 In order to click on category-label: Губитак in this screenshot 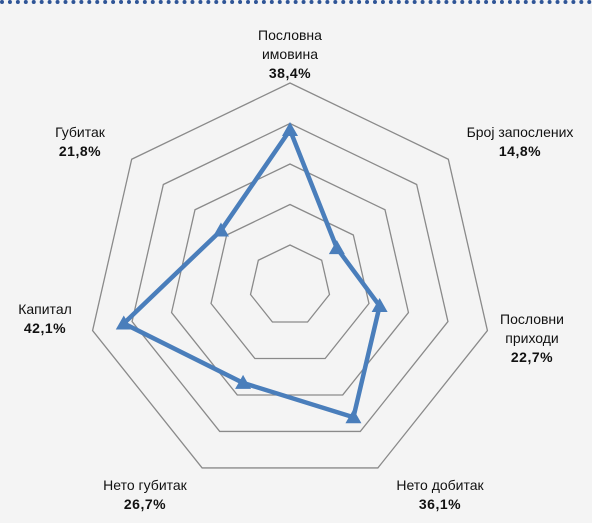, I will do `click(80, 132)`.